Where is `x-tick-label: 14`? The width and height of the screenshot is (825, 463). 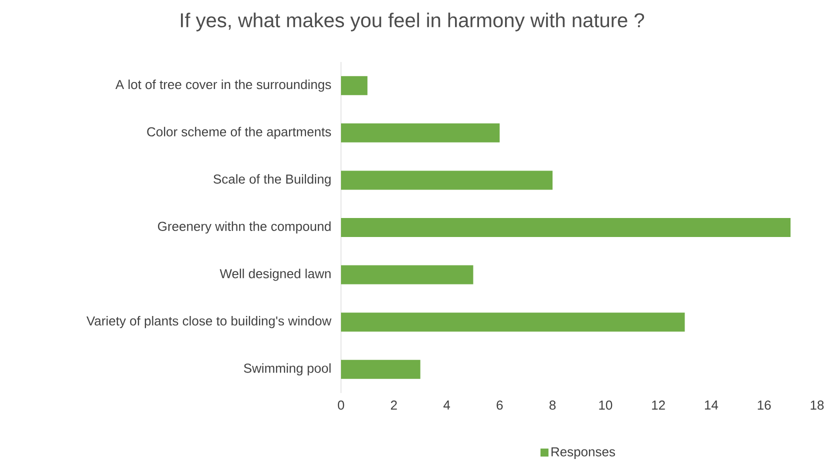
x-tick-label: 14 is located at coordinates (711, 405).